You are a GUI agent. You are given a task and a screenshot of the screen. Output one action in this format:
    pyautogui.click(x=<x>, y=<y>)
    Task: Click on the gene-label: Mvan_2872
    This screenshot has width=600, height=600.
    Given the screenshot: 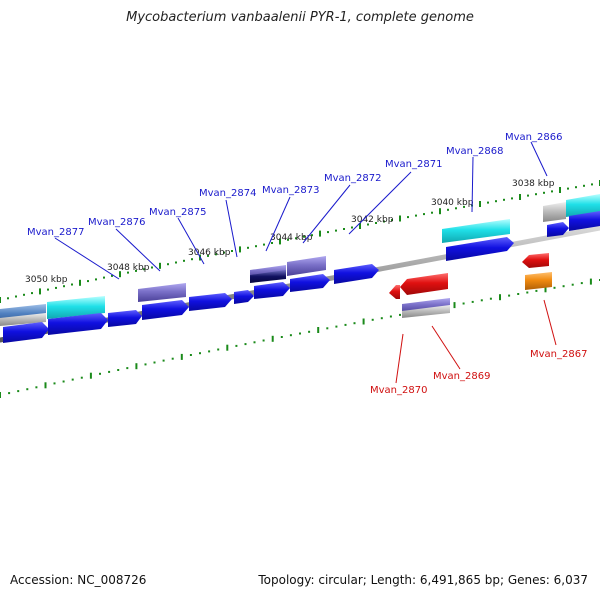 What is the action you would take?
    pyautogui.click(x=352, y=178)
    